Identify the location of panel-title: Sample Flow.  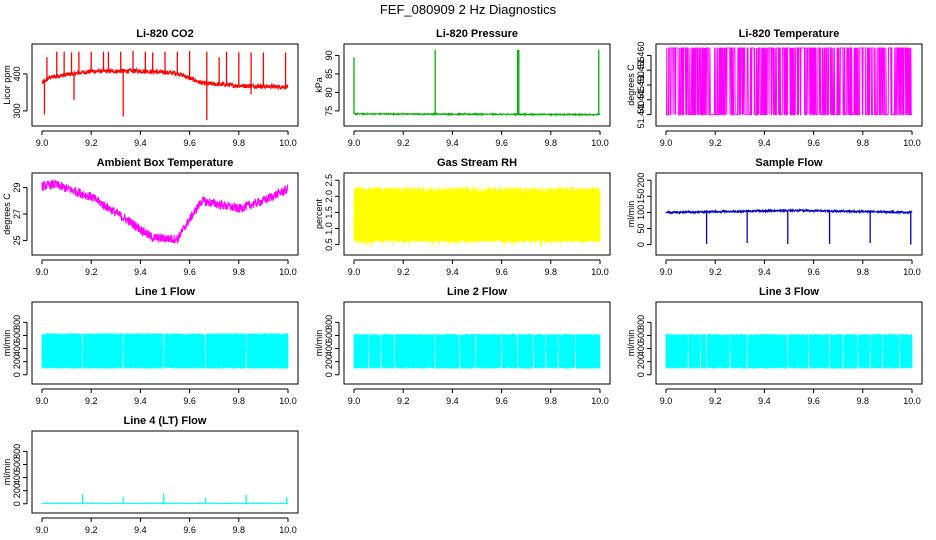
(789, 163).